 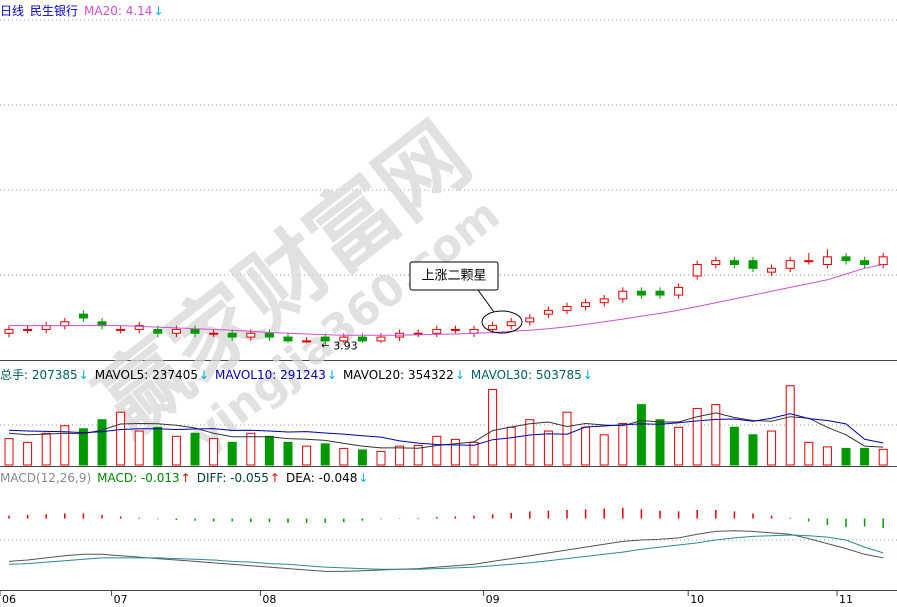 I want to click on x-tick-label: 10, so click(x=697, y=599).